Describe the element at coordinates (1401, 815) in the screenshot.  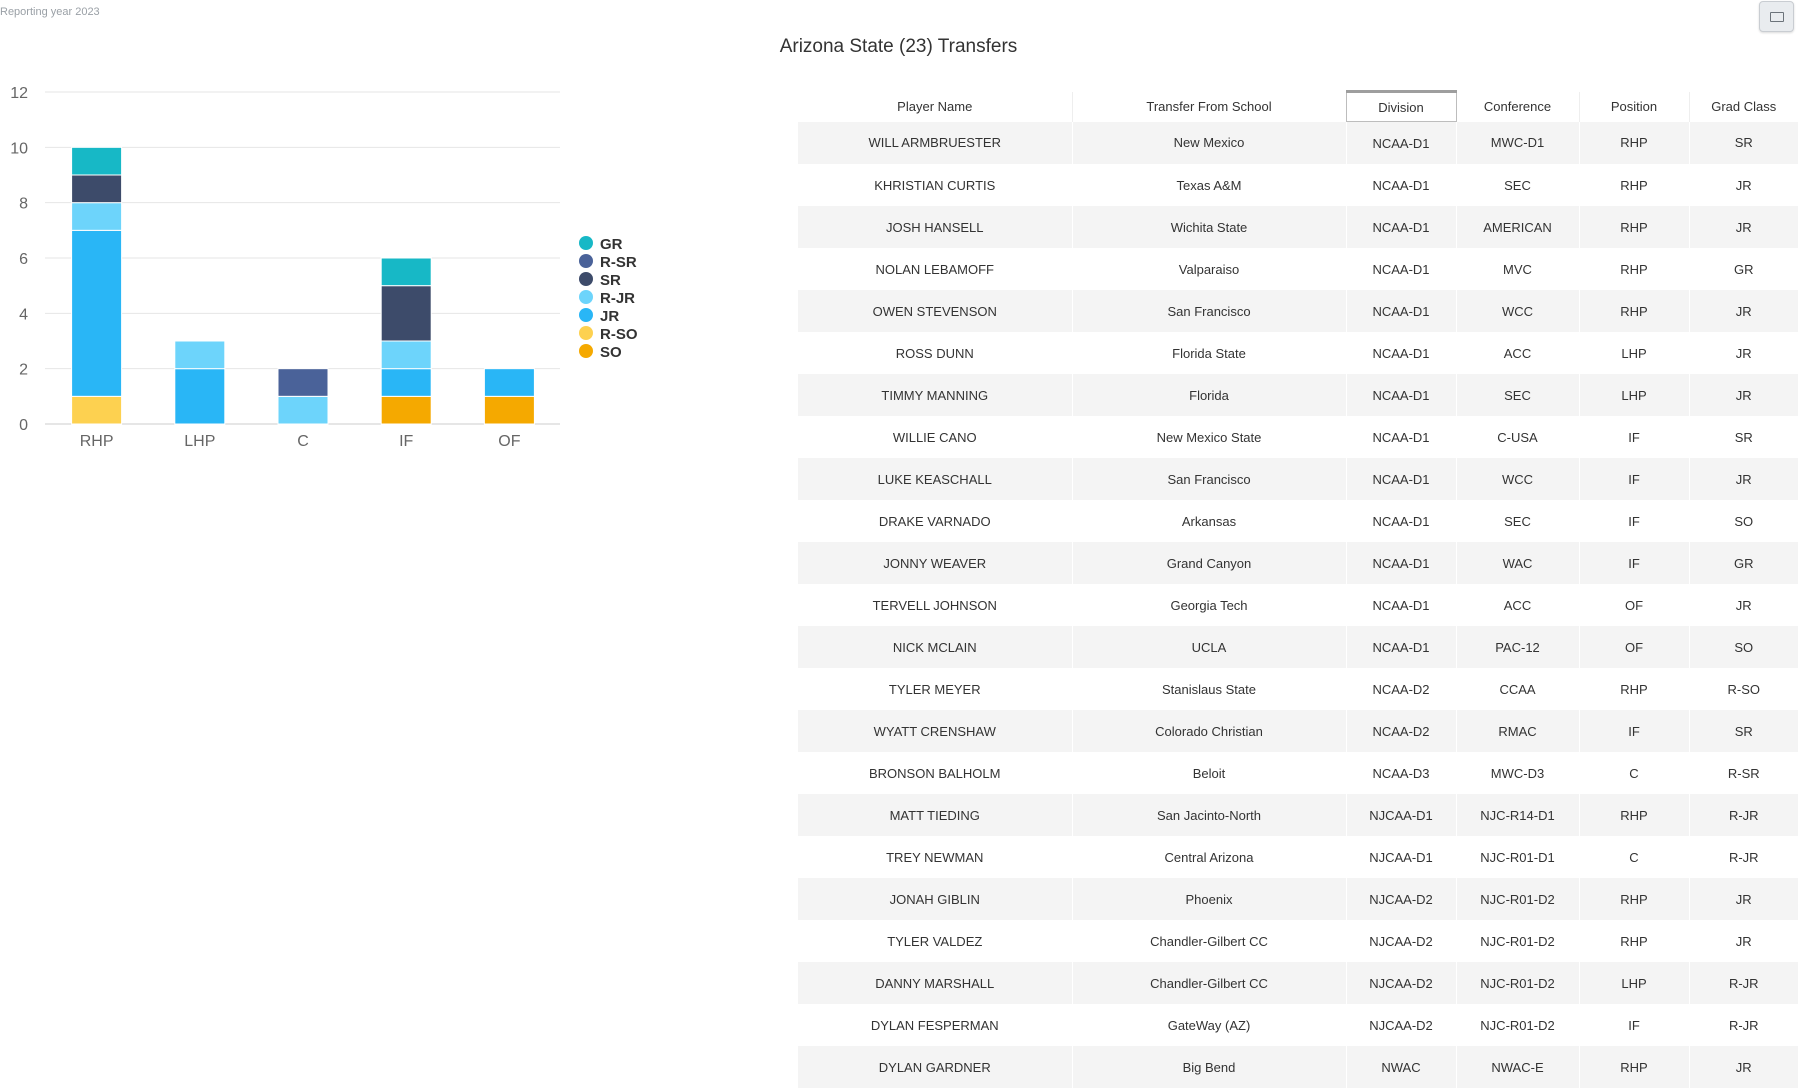
I see `table-cell: NJCAA-D1` at that location.